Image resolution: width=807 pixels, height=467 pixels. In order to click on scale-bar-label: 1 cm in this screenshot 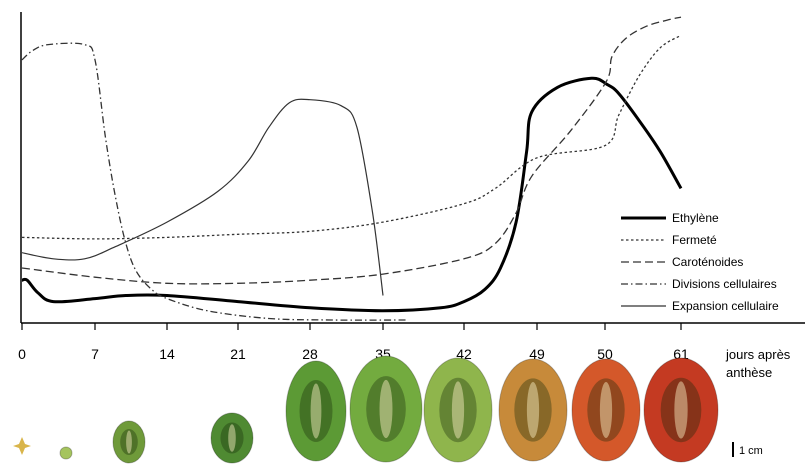, I will do `click(751, 451)`.